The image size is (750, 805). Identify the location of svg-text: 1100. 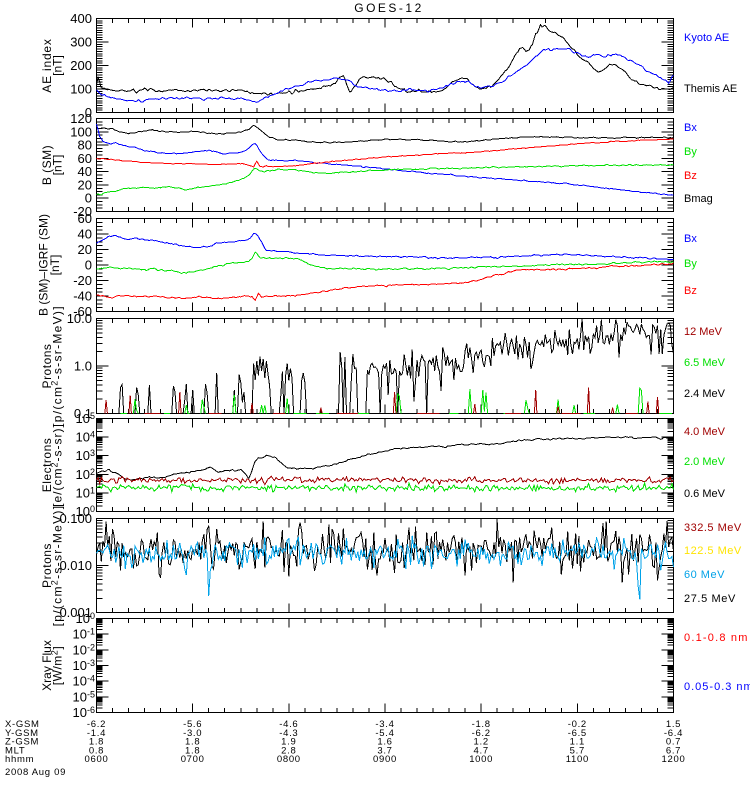
(577, 759).